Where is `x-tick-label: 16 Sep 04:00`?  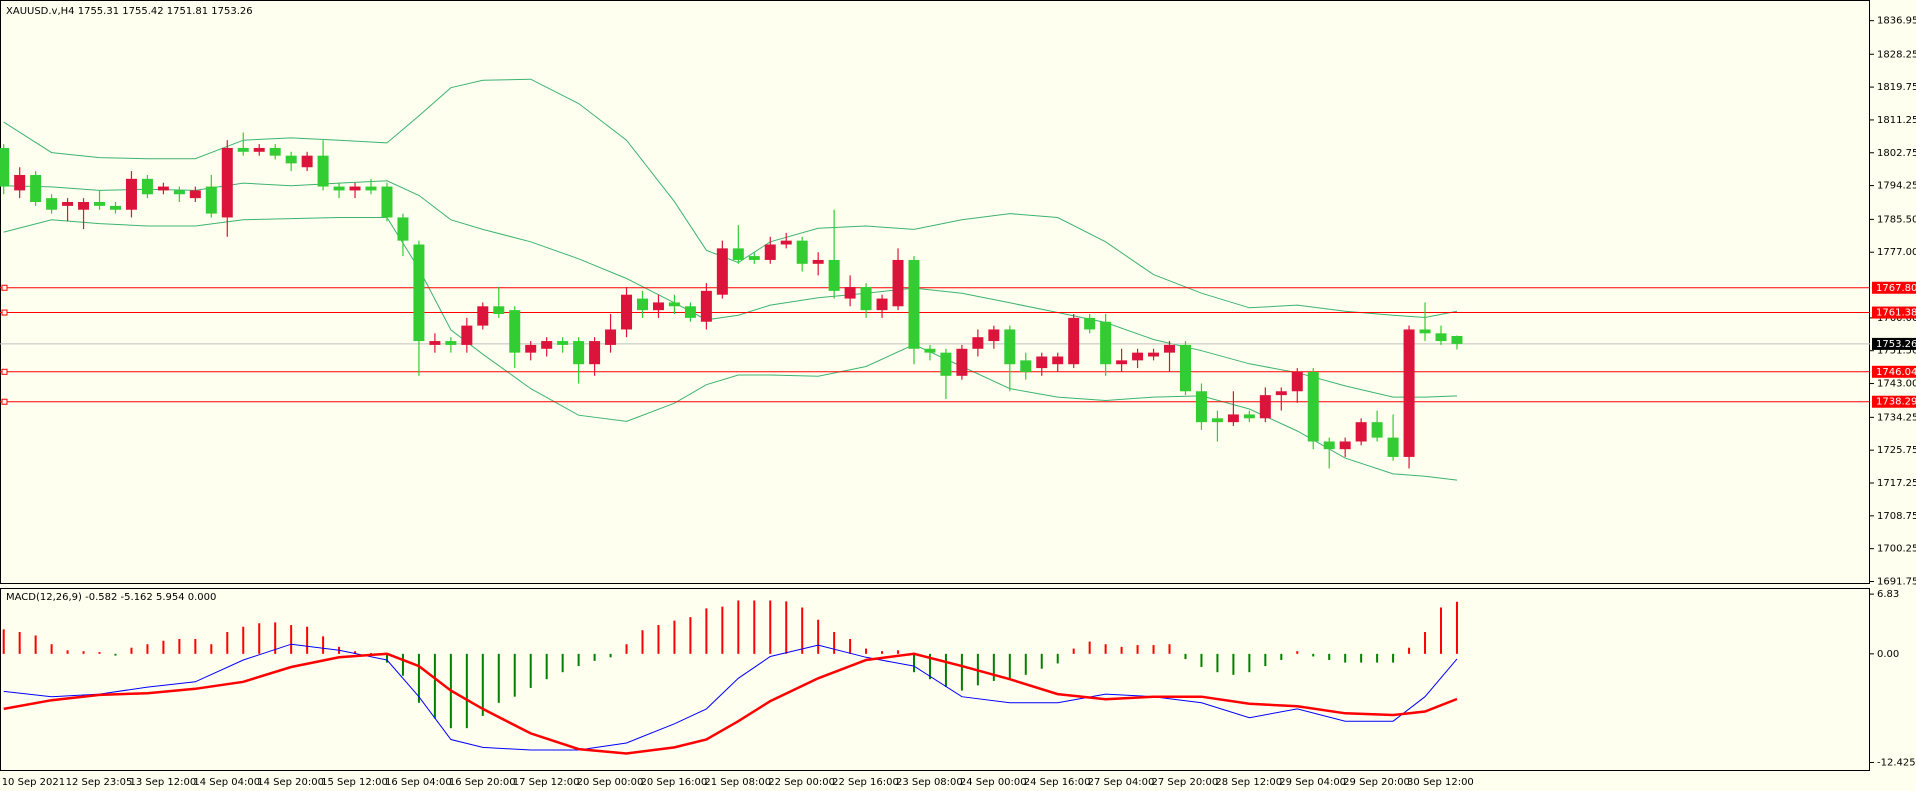
x-tick-label: 16 Sep 04:00 is located at coordinates (418, 782).